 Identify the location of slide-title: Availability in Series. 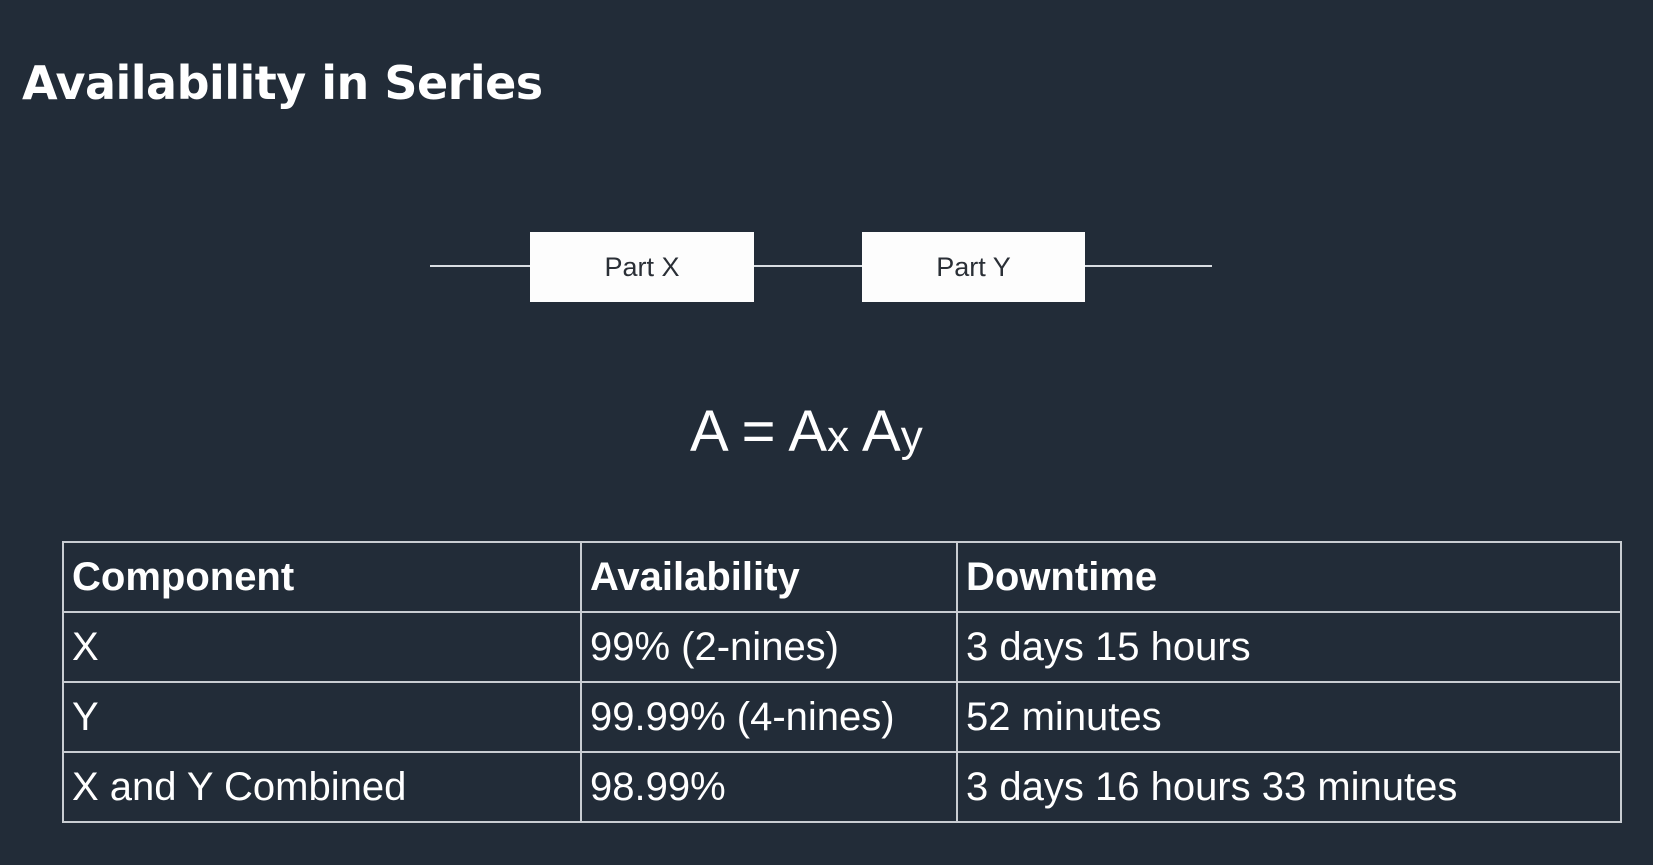
(282, 83).